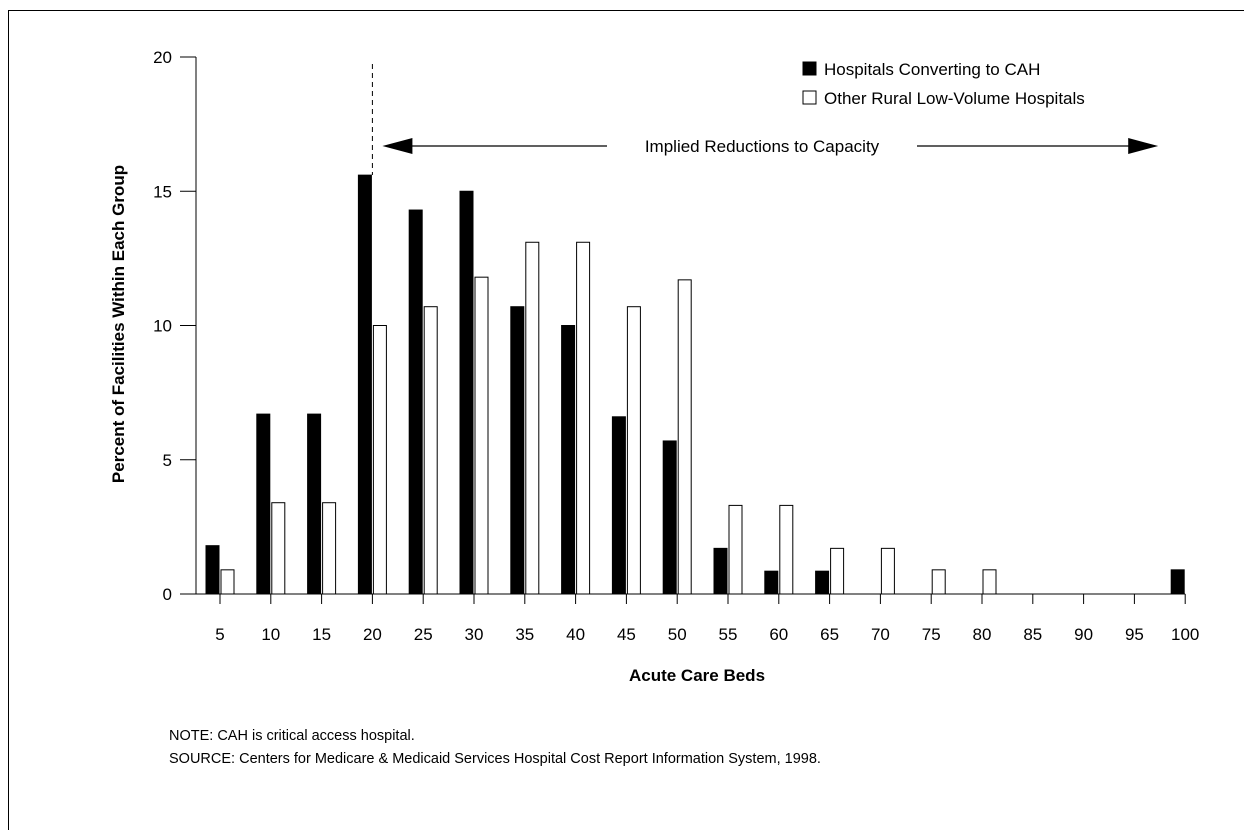 Image resolution: width=1245 pixels, height=830 pixels. What do you see at coordinates (1143, 146) in the screenshot?
I see `arrow-head-right` at bounding box center [1143, 146].